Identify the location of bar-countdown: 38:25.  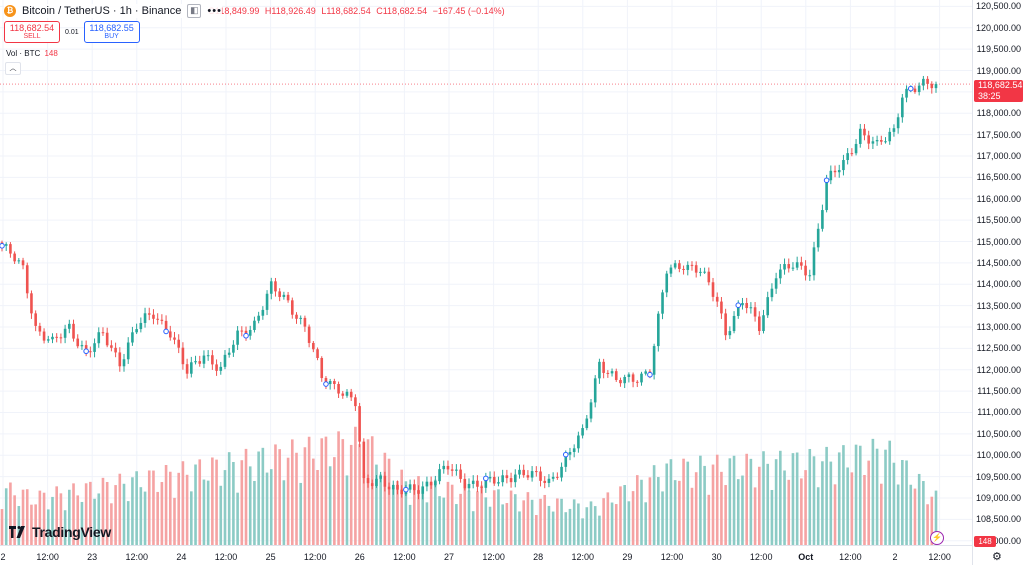
(989, 96).